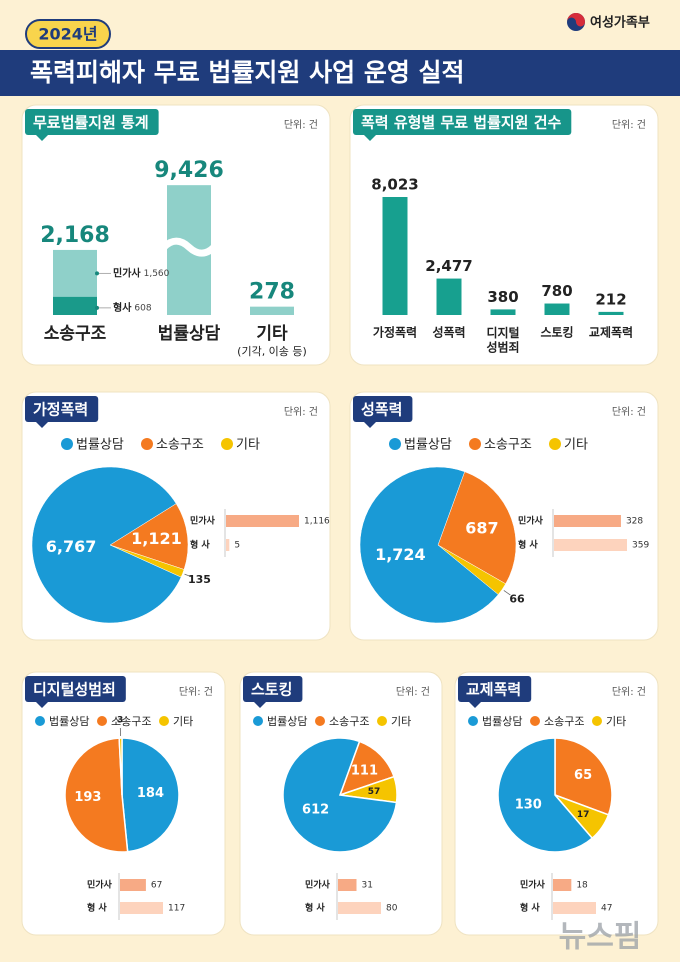 Image resolution: width=680 pixels, height=962 pixels. What do you see at coordinates (583, 815) in the screenshot?
I see `slice-label: 17` at bounding box center [583, 815].